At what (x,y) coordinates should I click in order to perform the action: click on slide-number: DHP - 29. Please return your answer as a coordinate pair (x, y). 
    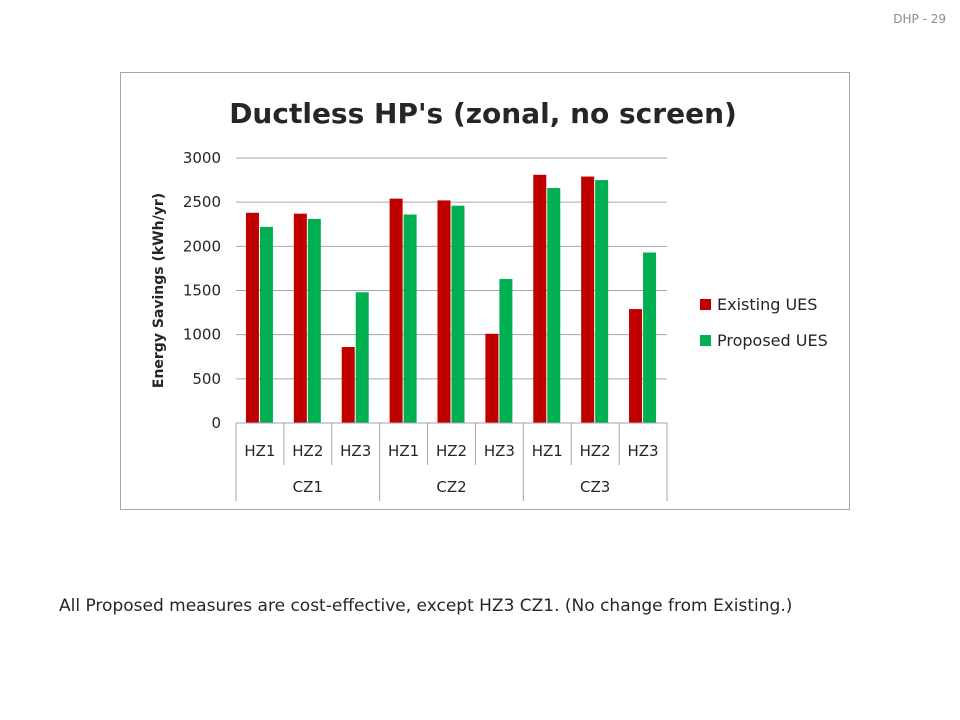
    Looking at the image, I should click on (919, 19).